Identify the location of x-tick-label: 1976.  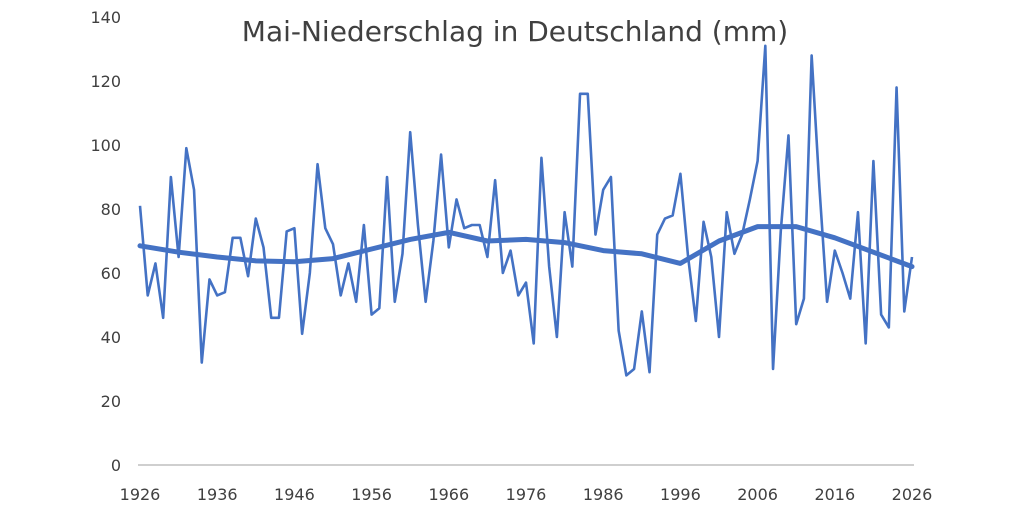
(526, 494).